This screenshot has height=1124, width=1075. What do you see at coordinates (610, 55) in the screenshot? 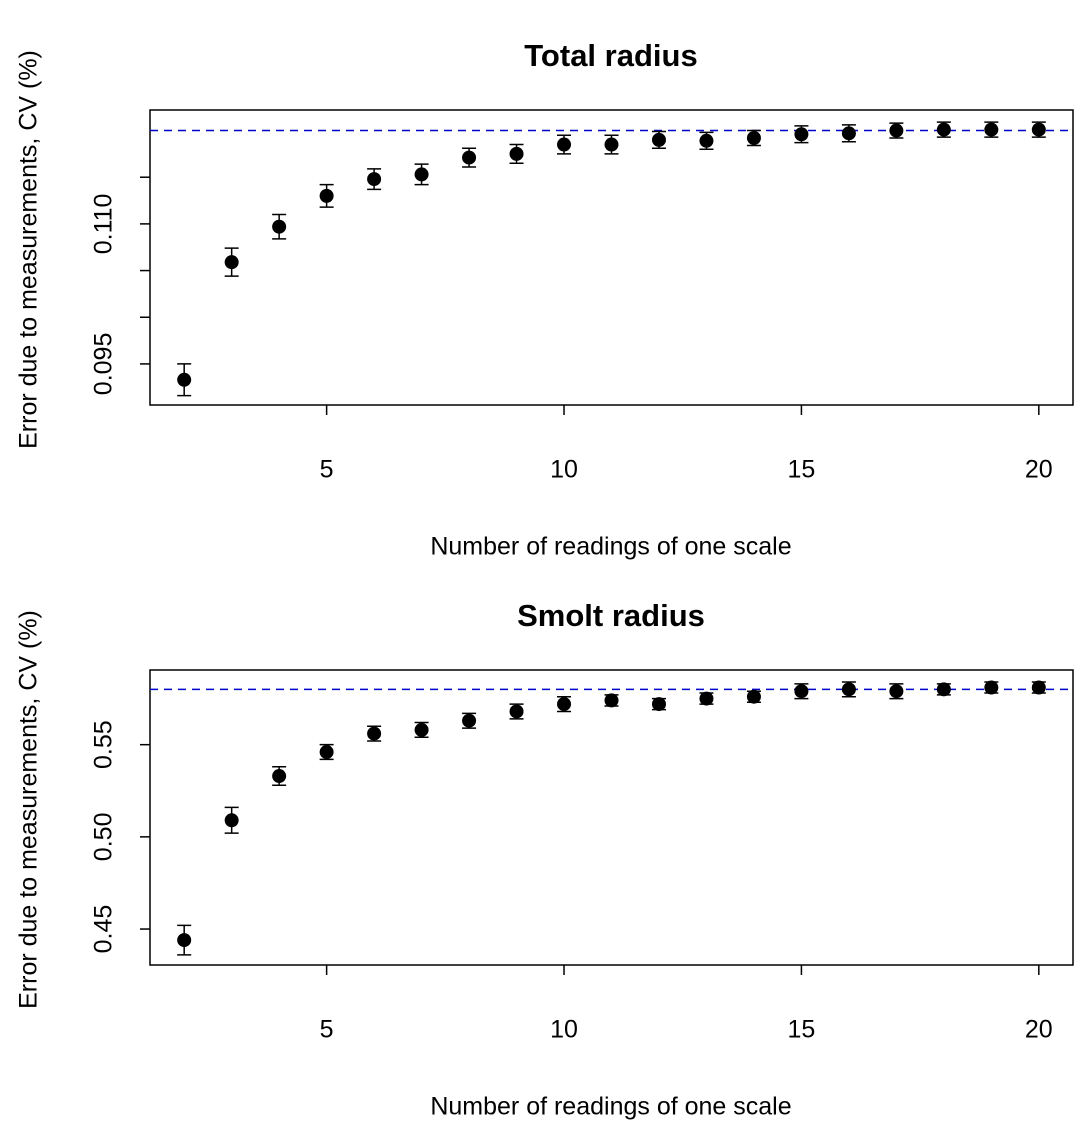
I see `chart-title: Total radius` at bounding box center [610, 55].